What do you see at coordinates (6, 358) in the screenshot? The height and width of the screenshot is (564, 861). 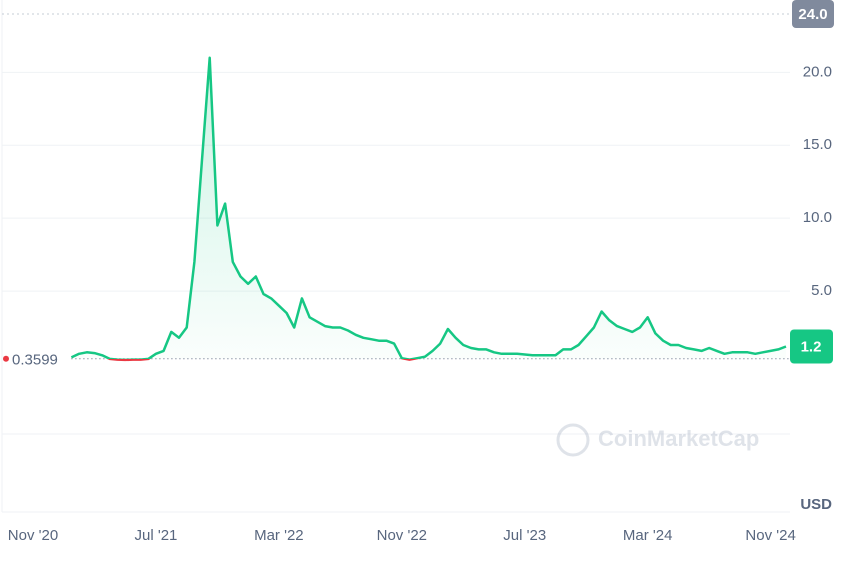 I see `baseline-dot` at bounding box center [6, 358].